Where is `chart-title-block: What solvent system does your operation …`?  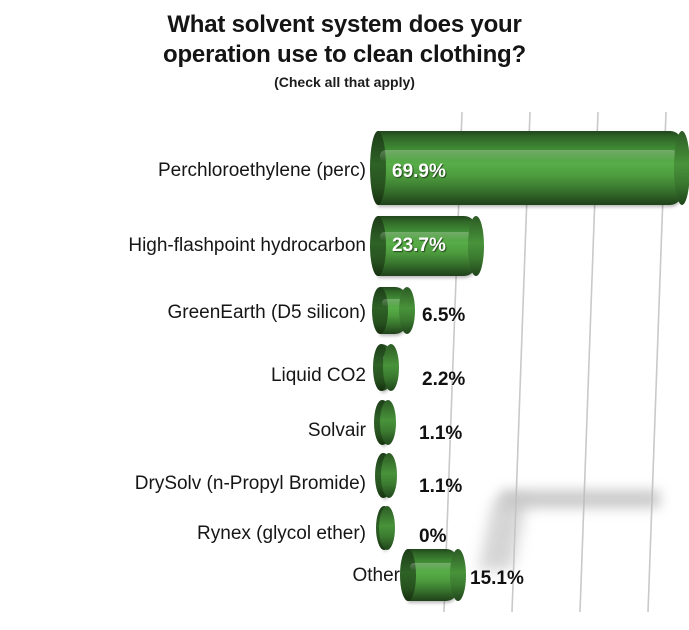 chart-title-block: What solvent system does your operation … is located at coordinates (344, 50).